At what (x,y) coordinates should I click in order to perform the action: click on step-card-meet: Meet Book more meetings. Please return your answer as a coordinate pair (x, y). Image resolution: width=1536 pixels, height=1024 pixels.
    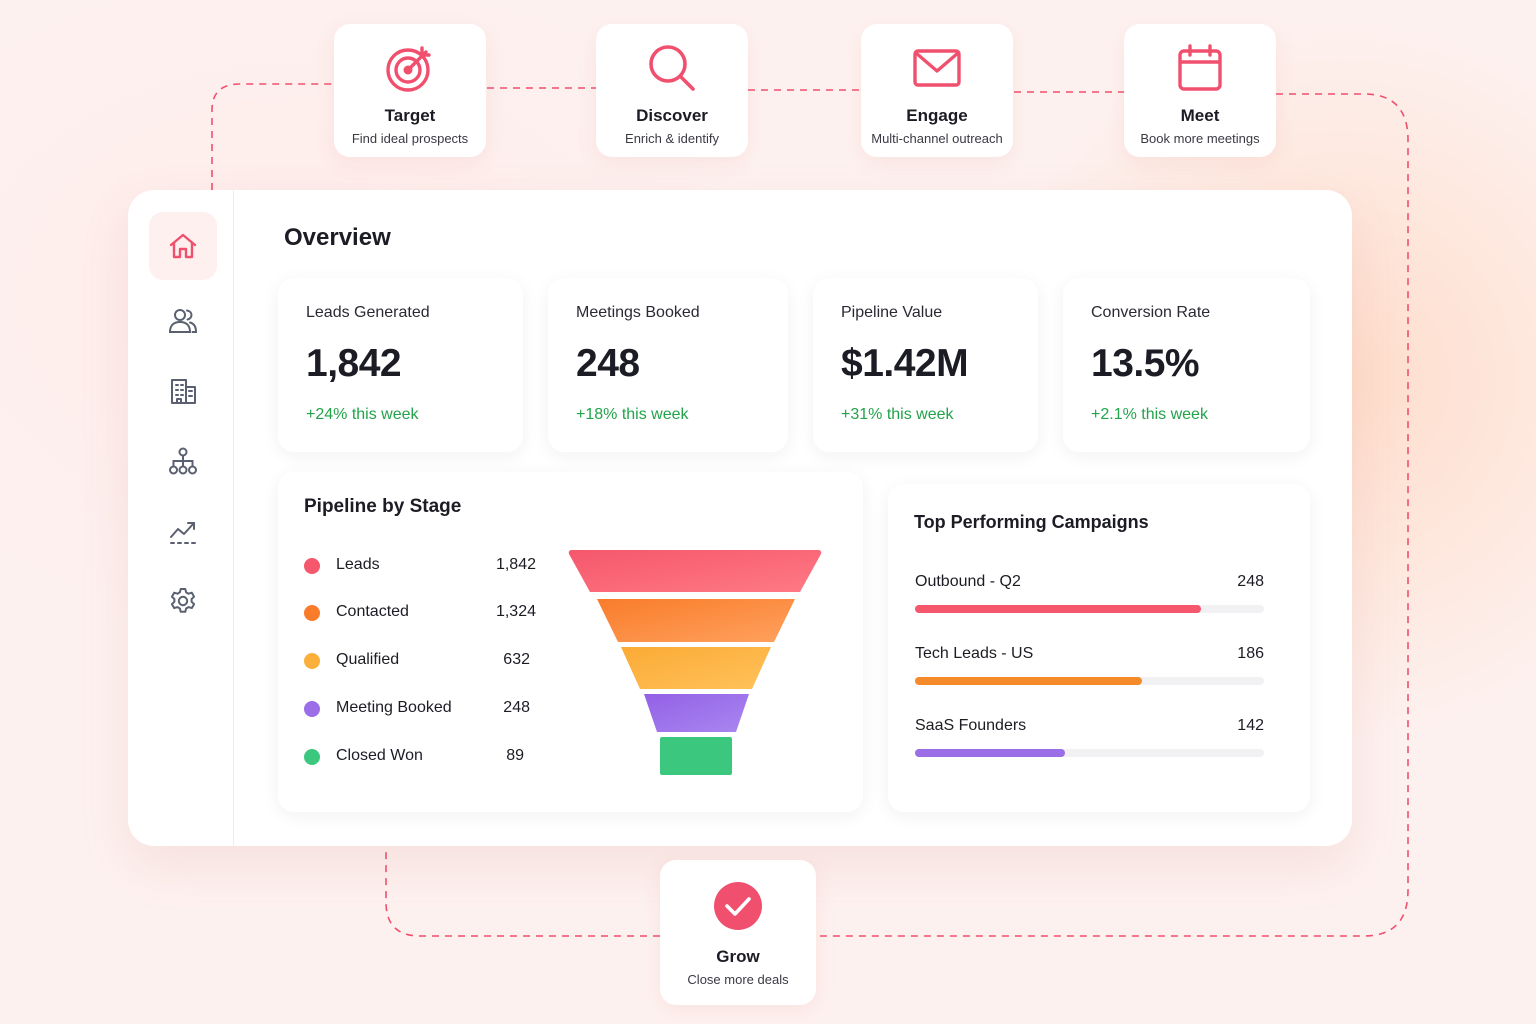
    Looking at the image, I should click on (1200, 90).